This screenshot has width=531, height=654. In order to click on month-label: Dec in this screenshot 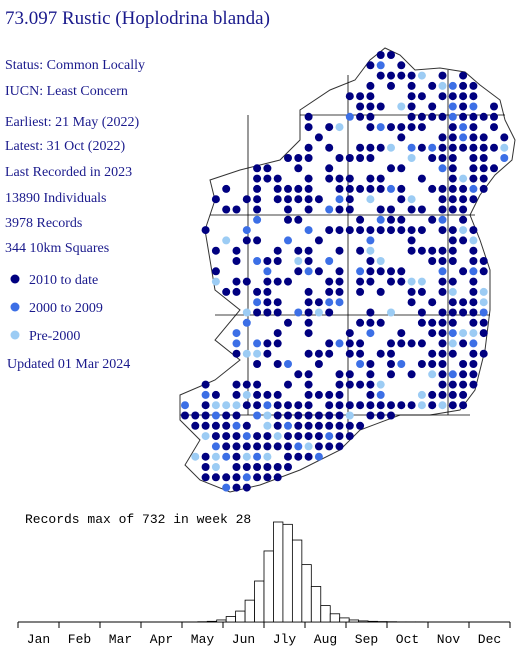, I will do `click(489, 639)`.